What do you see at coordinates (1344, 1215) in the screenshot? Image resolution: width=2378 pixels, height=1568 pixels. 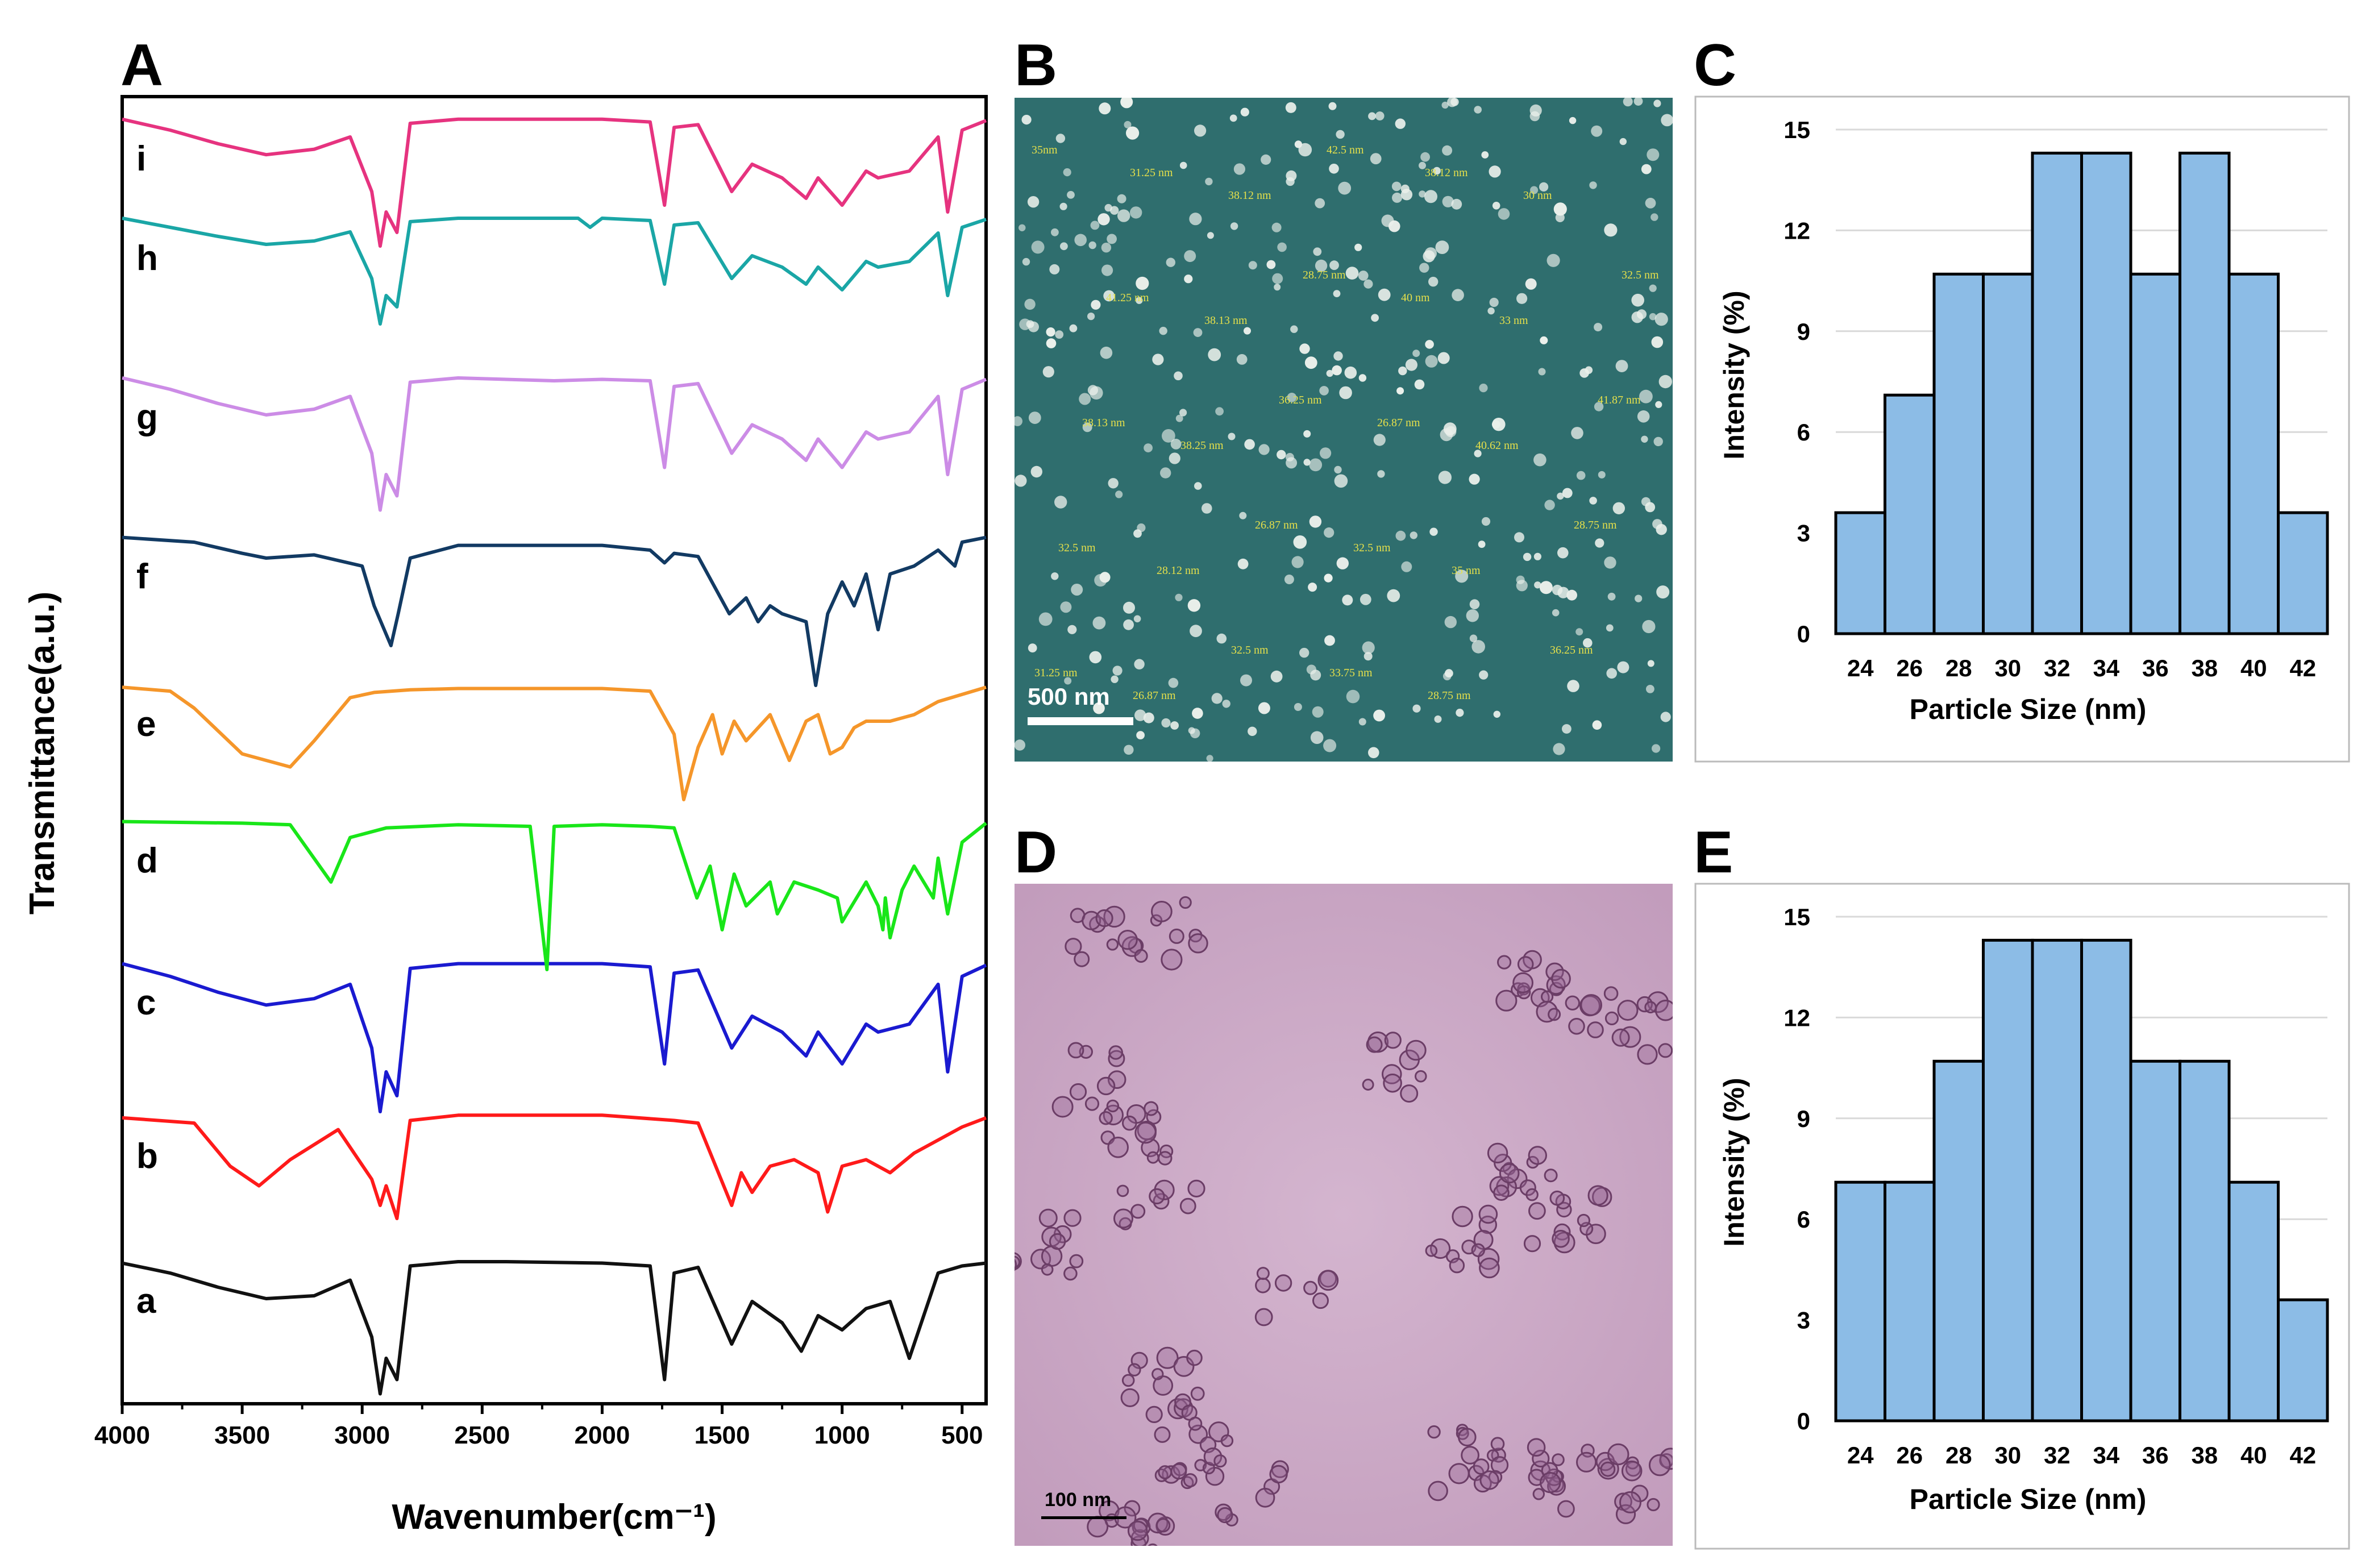 I see `tem-background` at bounding box center [1344, 1215].